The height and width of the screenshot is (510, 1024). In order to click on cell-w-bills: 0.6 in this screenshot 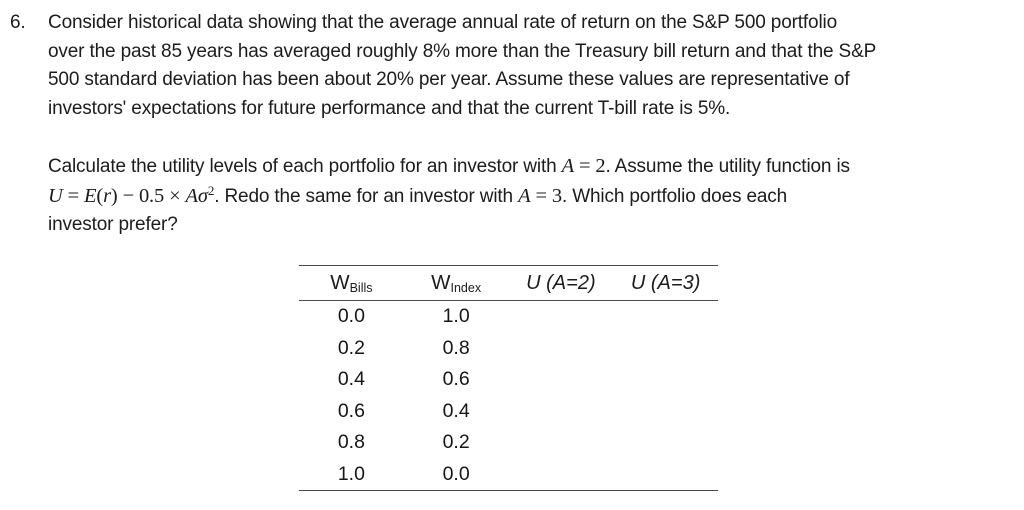, I will do `click(351, 410)`.